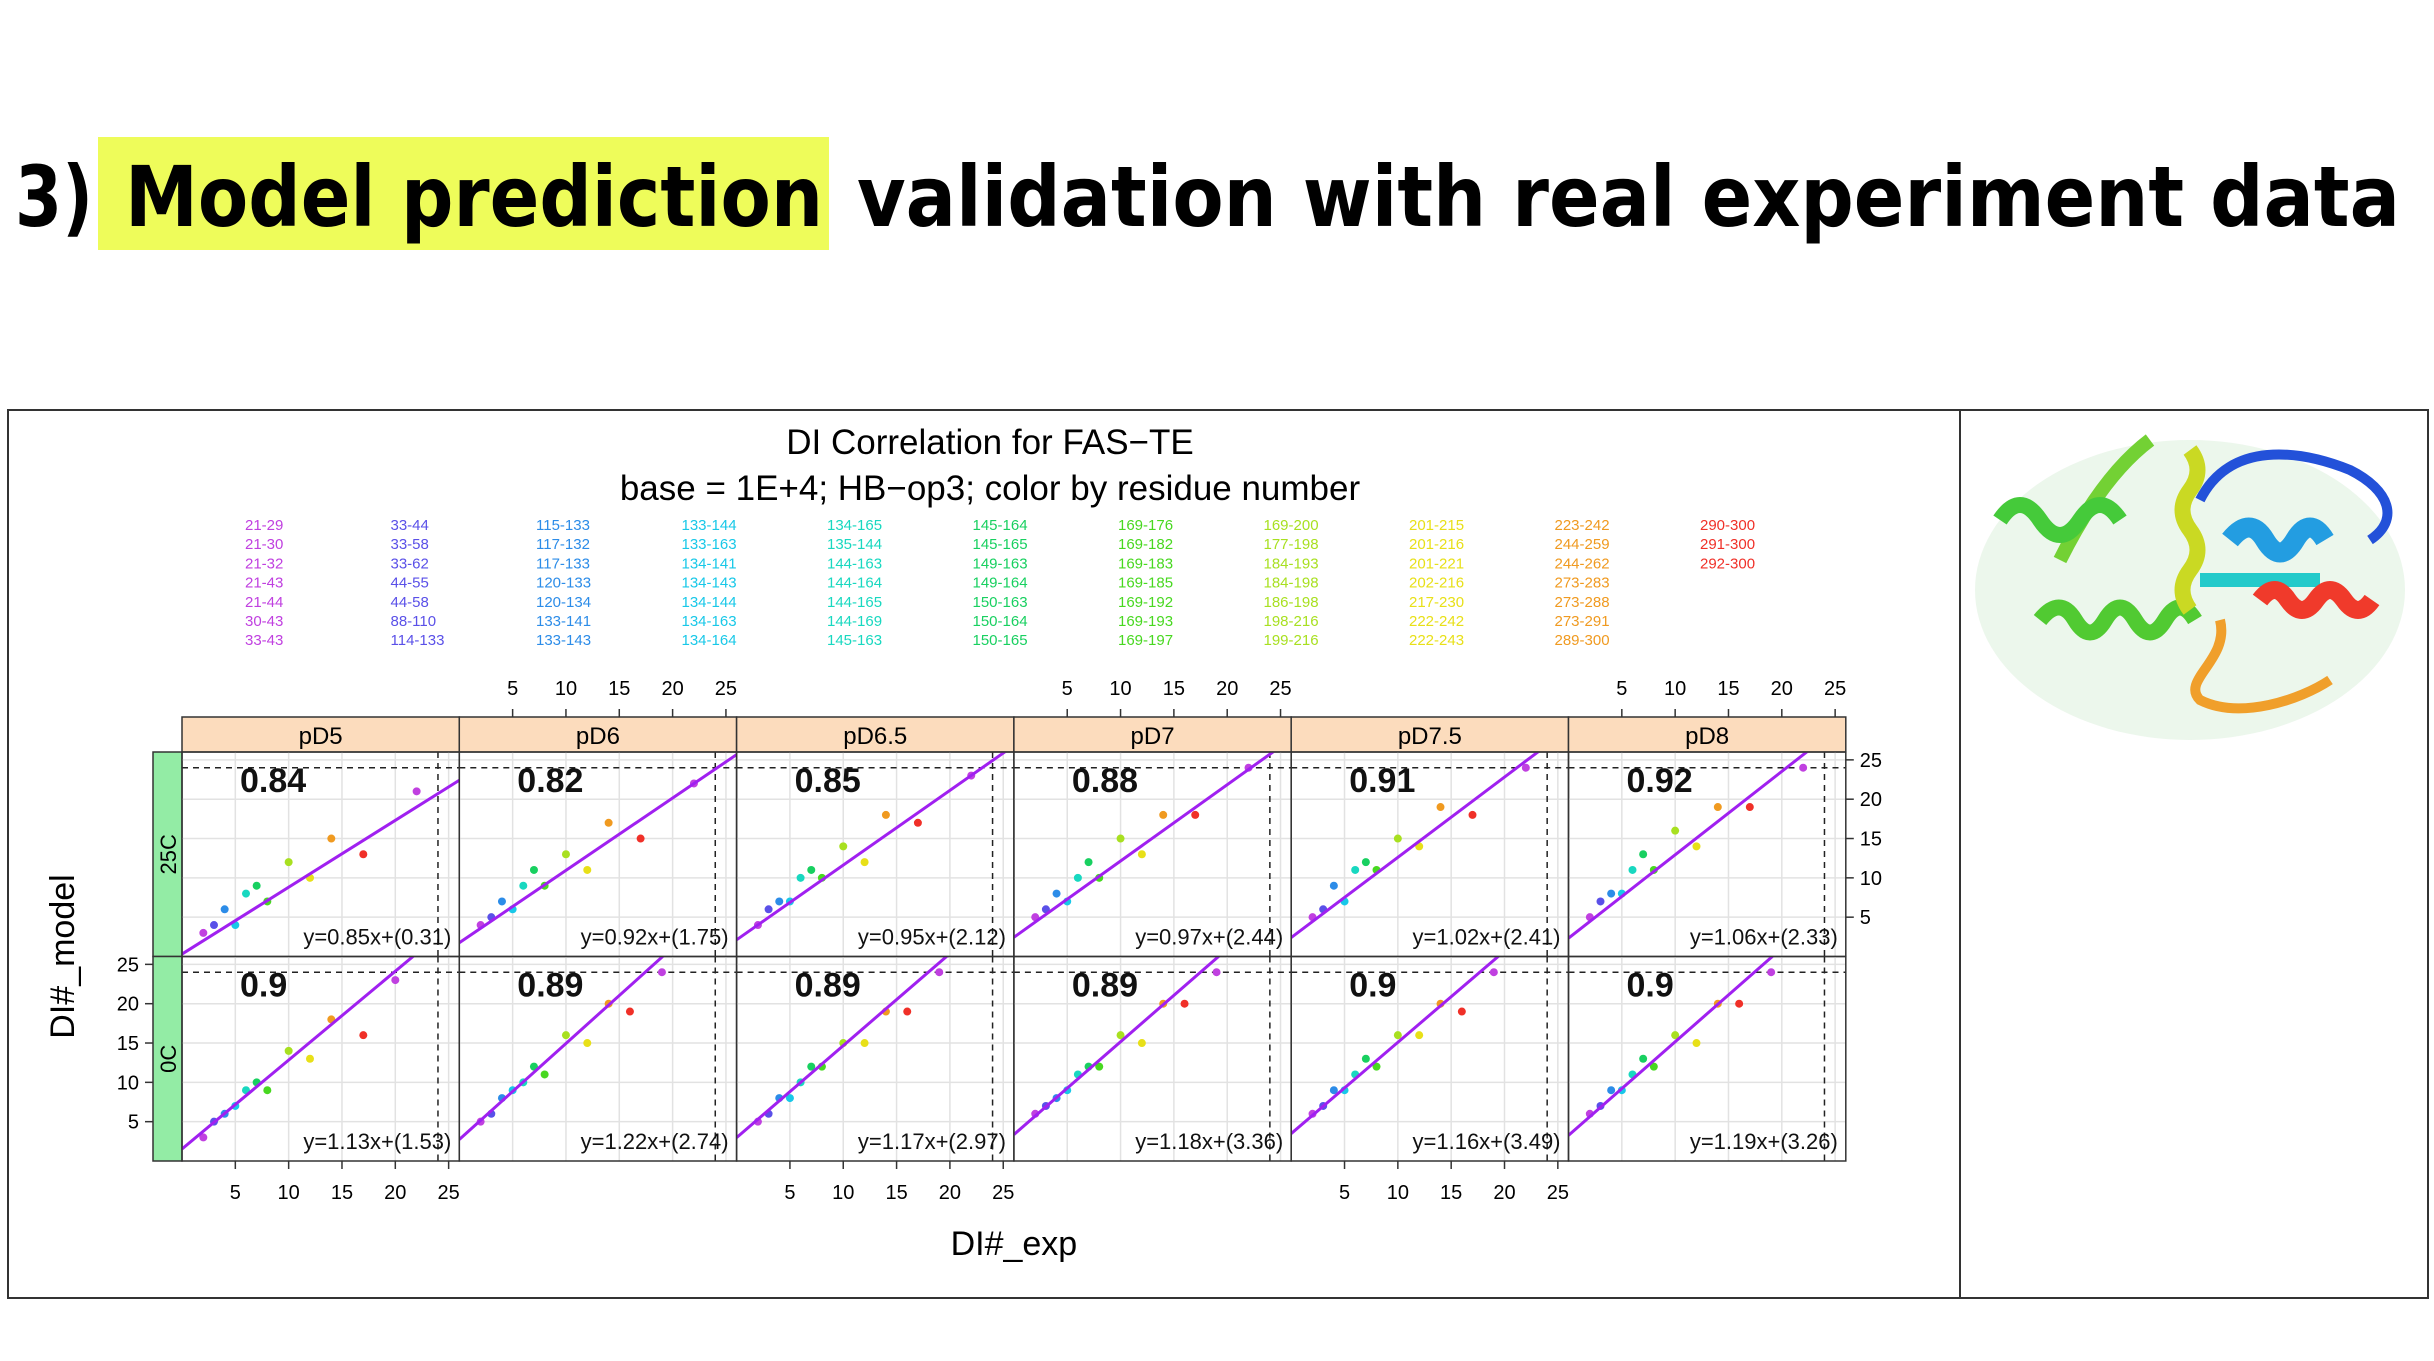  I want to click on correlation-label: 0.85, so click(828, 781).